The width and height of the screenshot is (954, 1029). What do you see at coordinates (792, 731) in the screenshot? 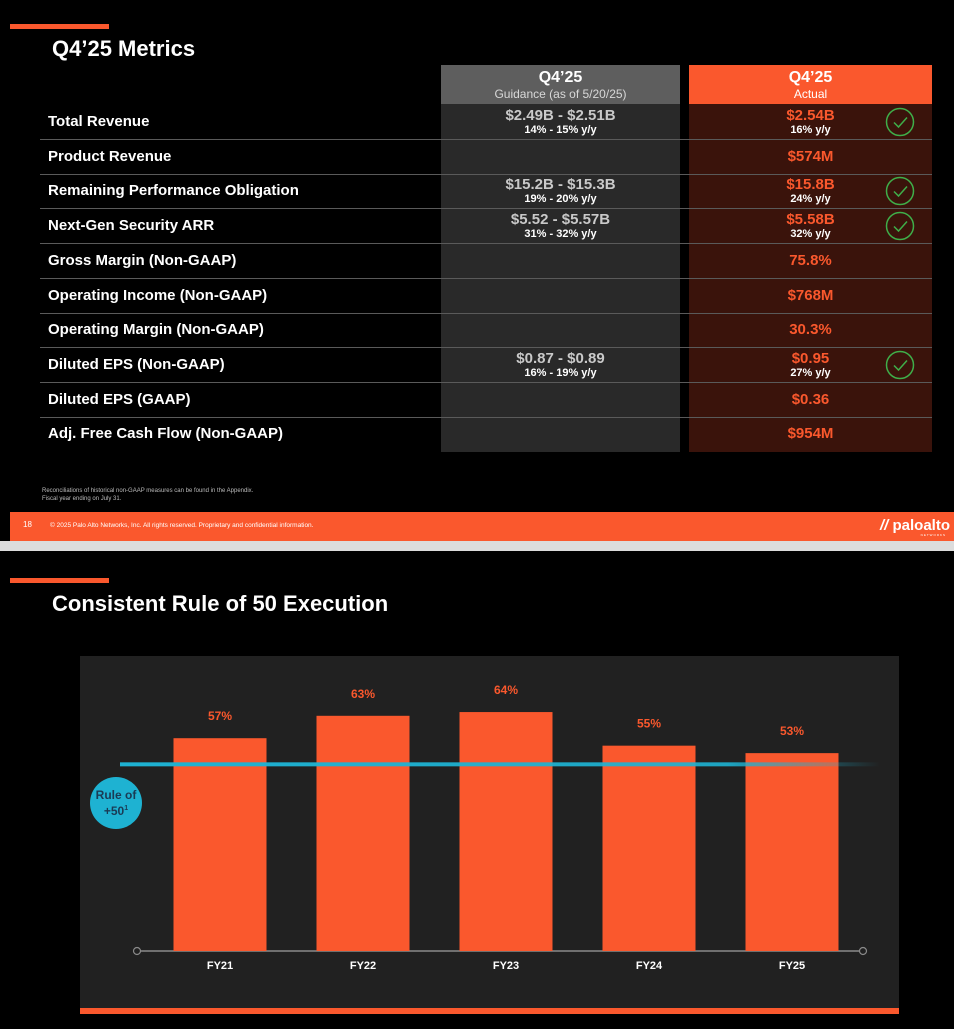
I see `data-label: 53%` at bounding box center [792, 731].